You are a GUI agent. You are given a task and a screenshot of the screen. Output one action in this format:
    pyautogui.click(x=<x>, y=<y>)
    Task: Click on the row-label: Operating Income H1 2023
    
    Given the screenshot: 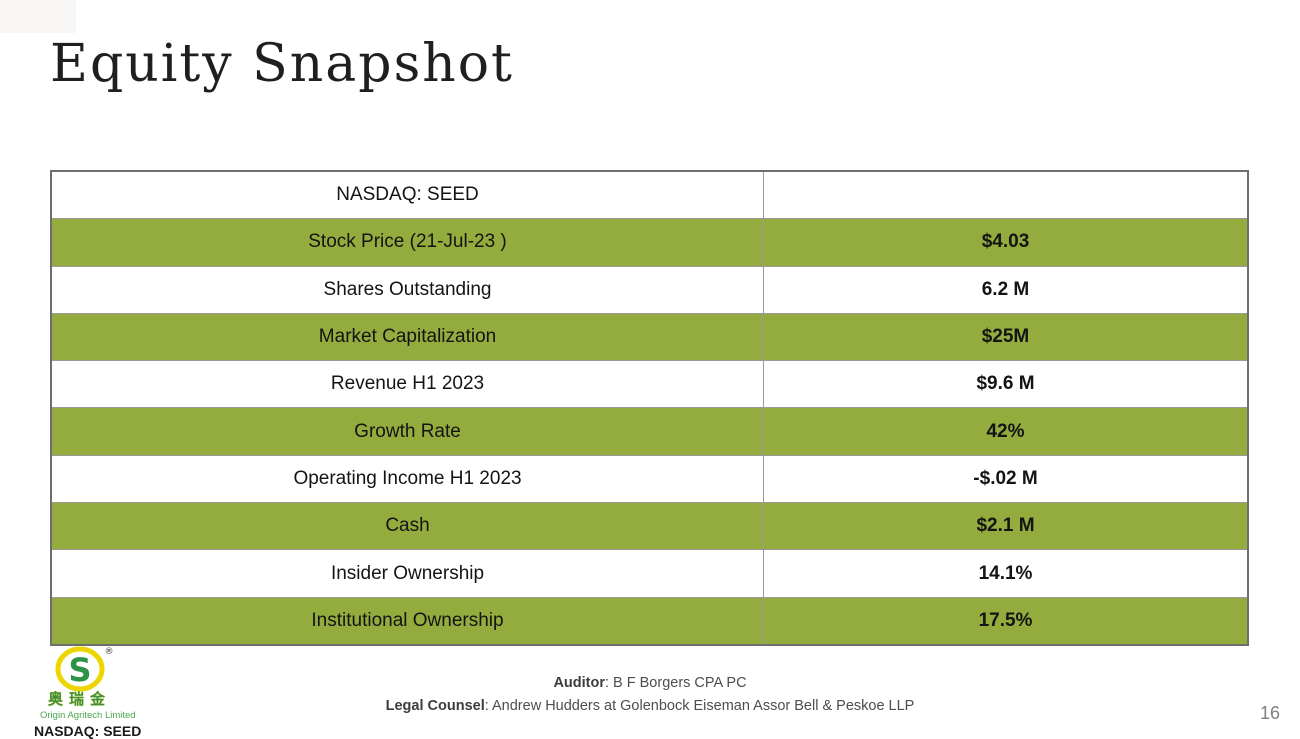 What is the action you would take?
    pyautogui.click(x=407, y=478)
    